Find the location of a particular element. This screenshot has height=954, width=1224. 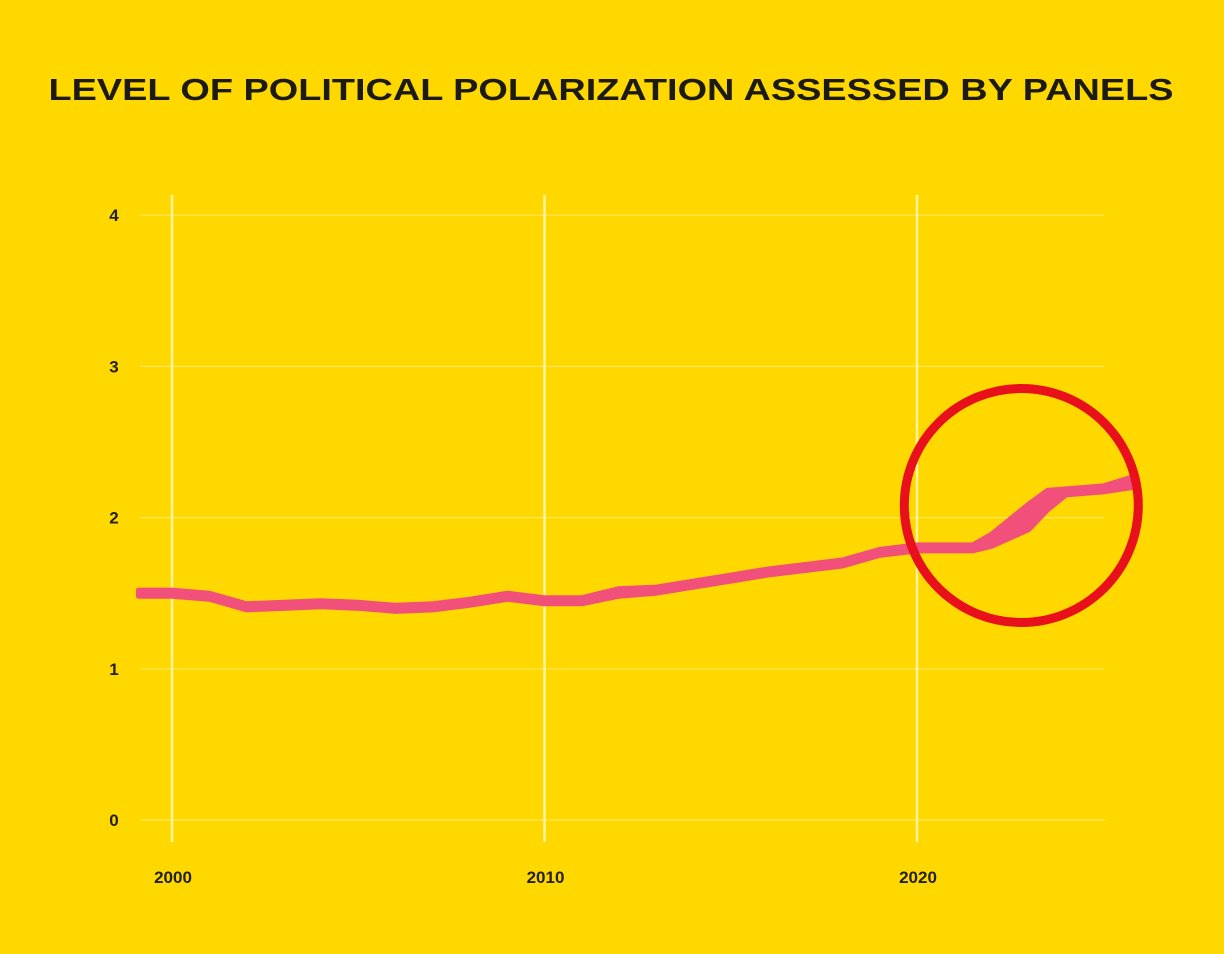

y-tick-label: 0 is located at coordinates (113, 820).